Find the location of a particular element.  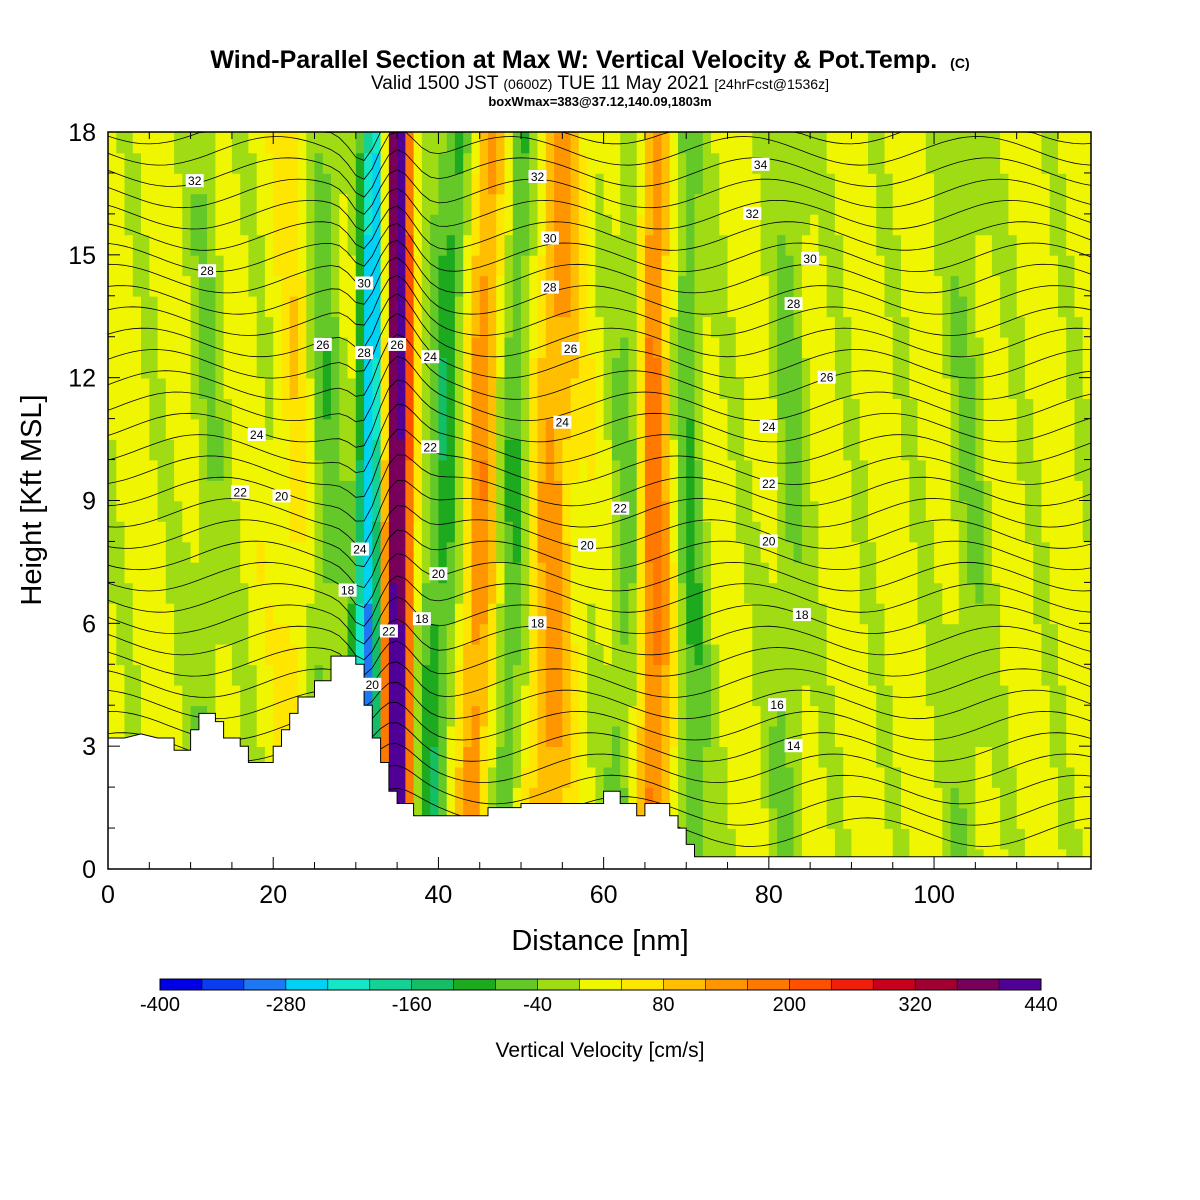

colorbar-swatch is located at coordinates (684, 984).